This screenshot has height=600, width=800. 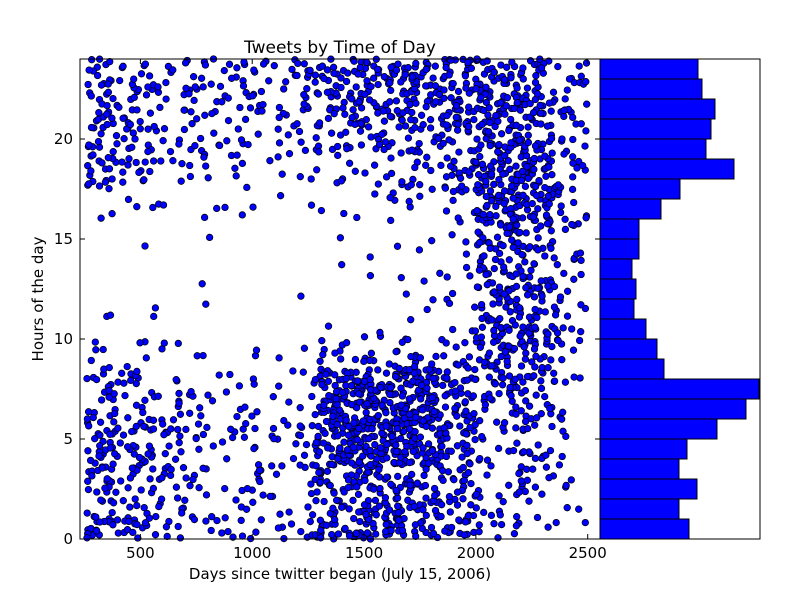 I want to click on x-tick-label: 2000, so click(x=476, y=553).